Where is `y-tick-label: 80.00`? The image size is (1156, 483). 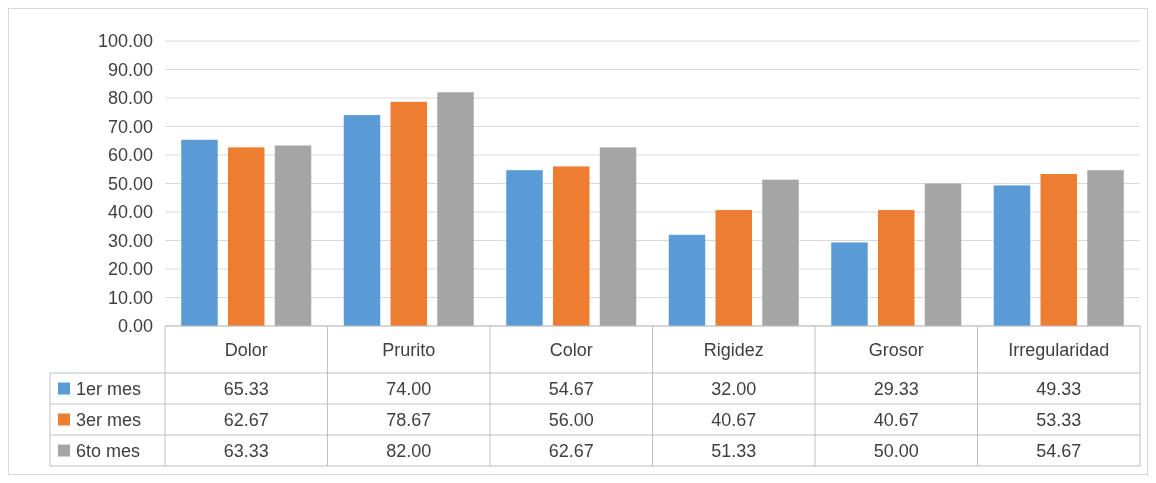
y-tick-label: 80.00 is located at coordinates (130, 98).